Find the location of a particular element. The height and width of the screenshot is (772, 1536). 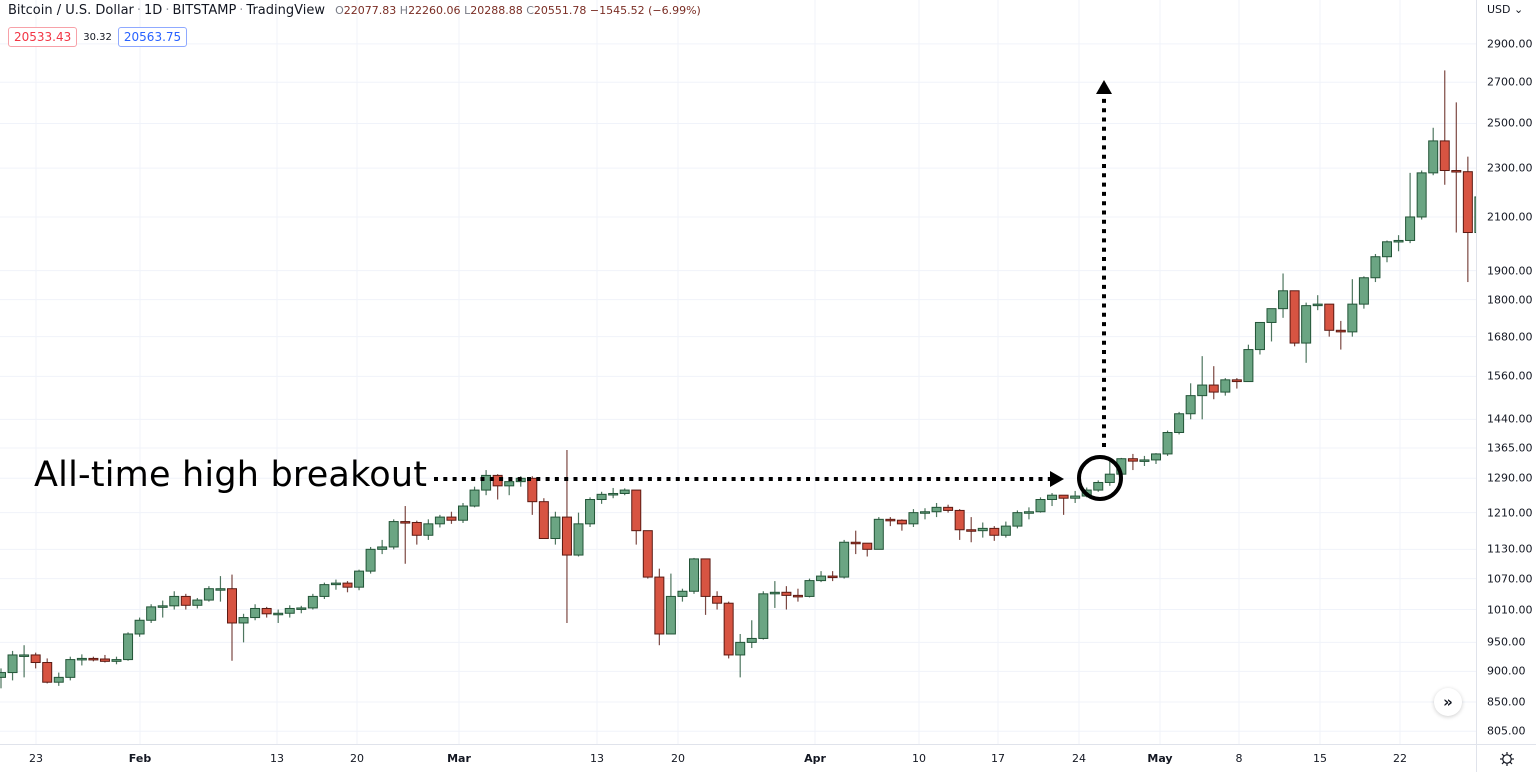

breakout-circle is located at coordinates (1100, 478).